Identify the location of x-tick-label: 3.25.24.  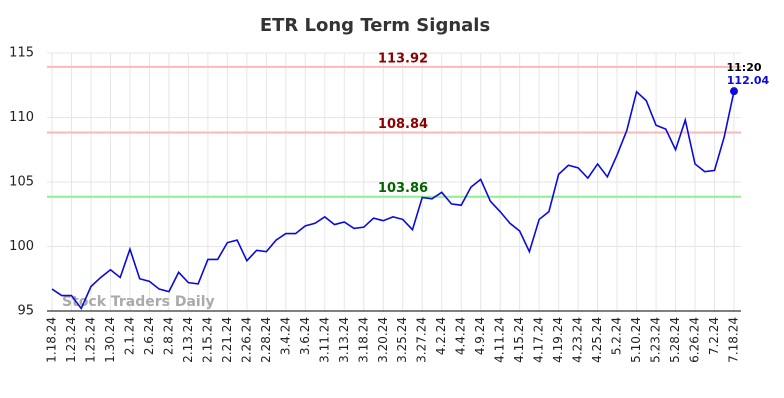
(402, 340).